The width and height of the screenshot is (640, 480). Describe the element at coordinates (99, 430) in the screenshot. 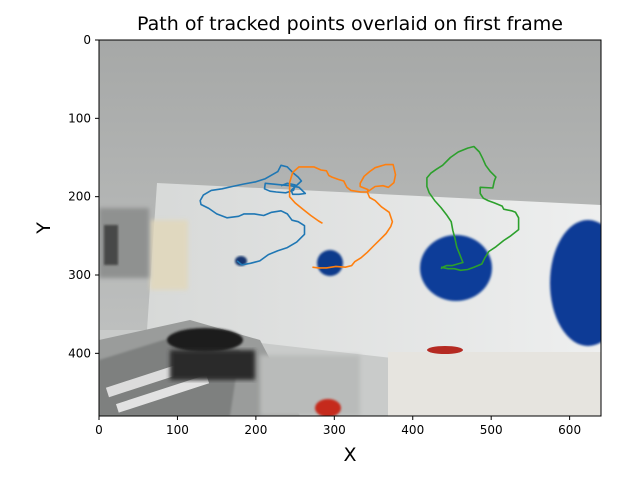

I see `x-tick-label: 0` at that location.